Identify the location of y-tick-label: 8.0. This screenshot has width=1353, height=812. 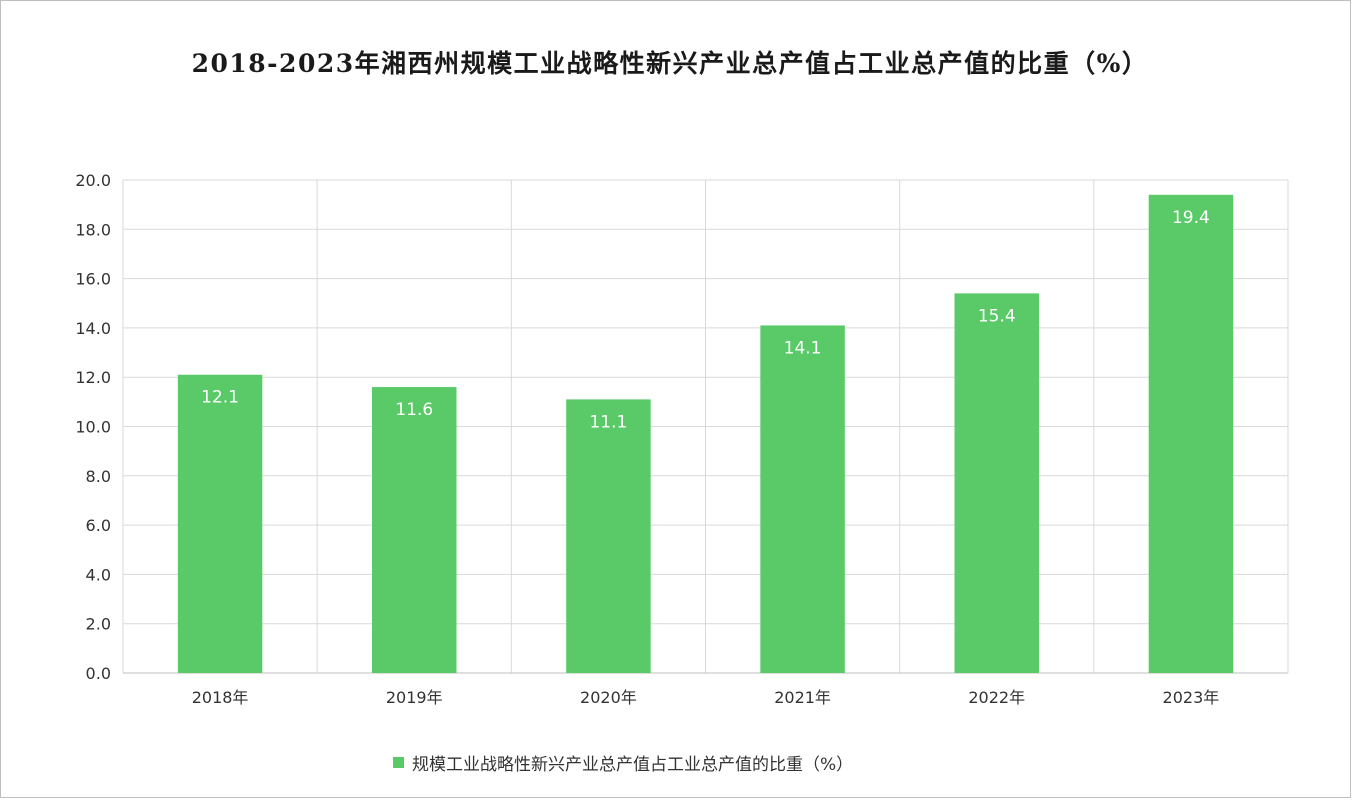
(98, 476).